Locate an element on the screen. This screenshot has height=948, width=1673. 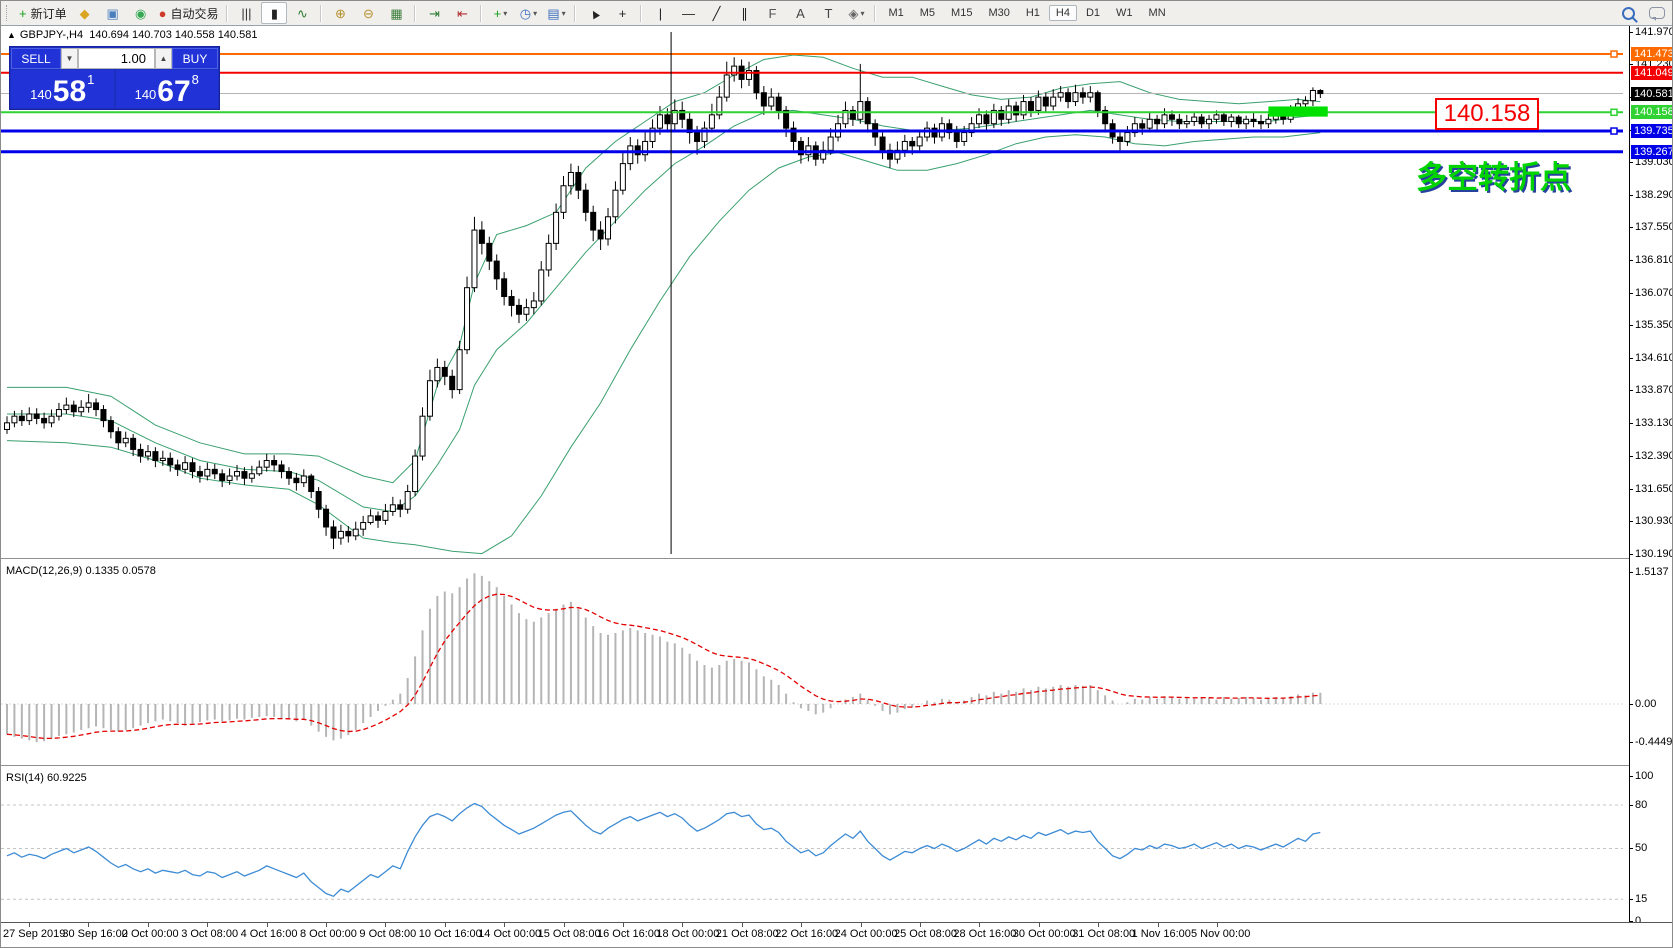
tile-windows-button: ▦ is located at coordinates (396, 13).